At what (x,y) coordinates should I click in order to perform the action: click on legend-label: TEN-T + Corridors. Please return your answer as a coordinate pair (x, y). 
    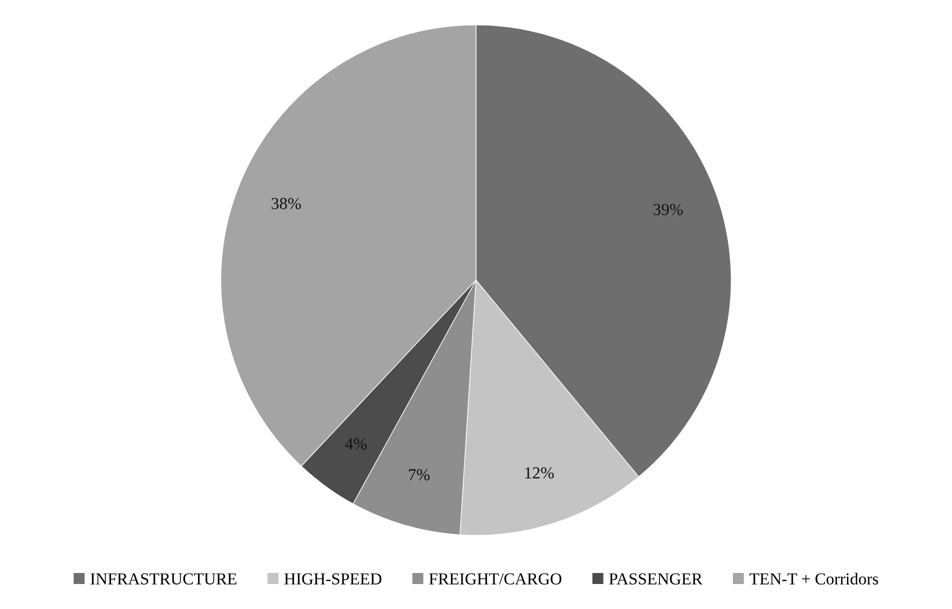
    Looking at the image, I should click on (814, 578).